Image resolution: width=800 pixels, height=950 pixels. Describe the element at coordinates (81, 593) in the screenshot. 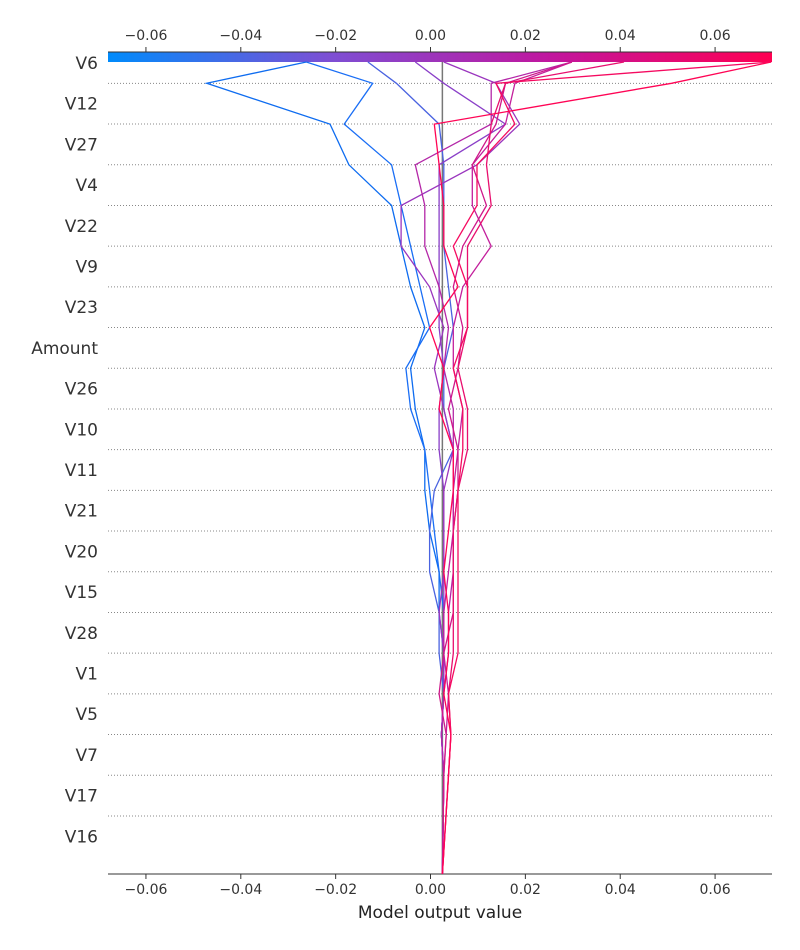

I see `feature-label: V15` at that location.